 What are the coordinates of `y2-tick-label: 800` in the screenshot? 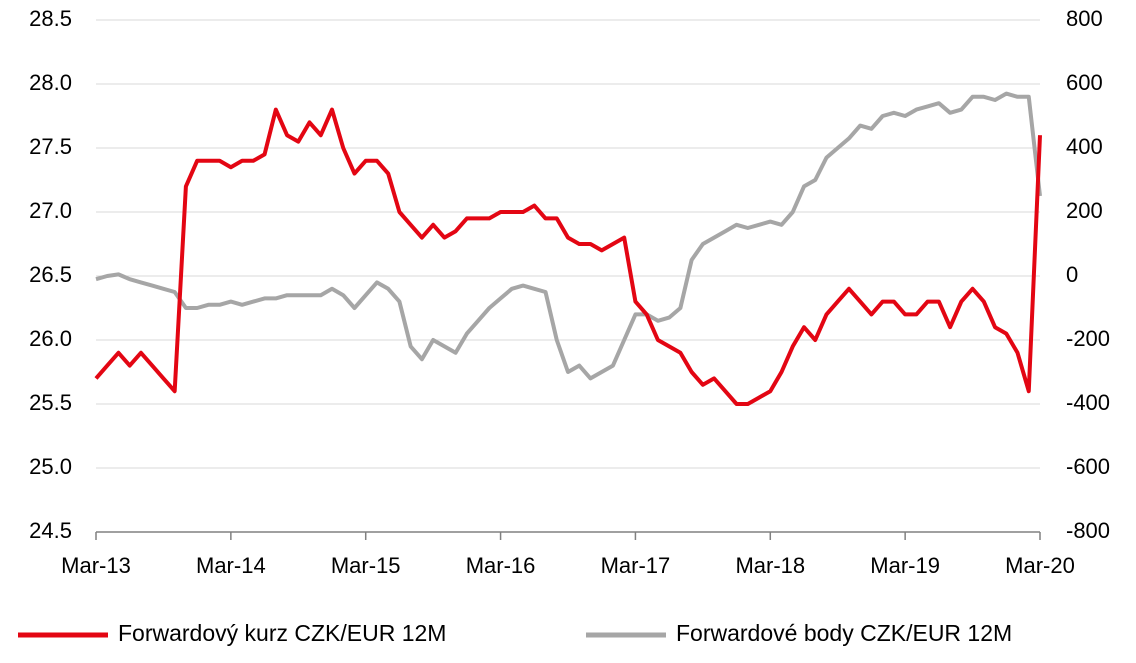 It's located at (1084, 18).